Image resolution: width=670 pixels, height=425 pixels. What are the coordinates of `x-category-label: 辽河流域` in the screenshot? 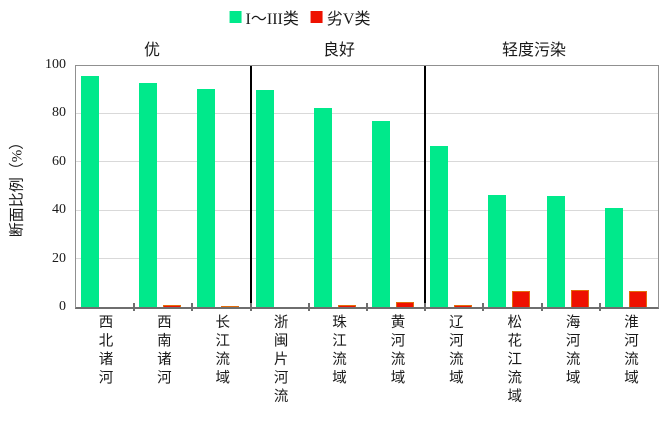 It's located at (454, 353).